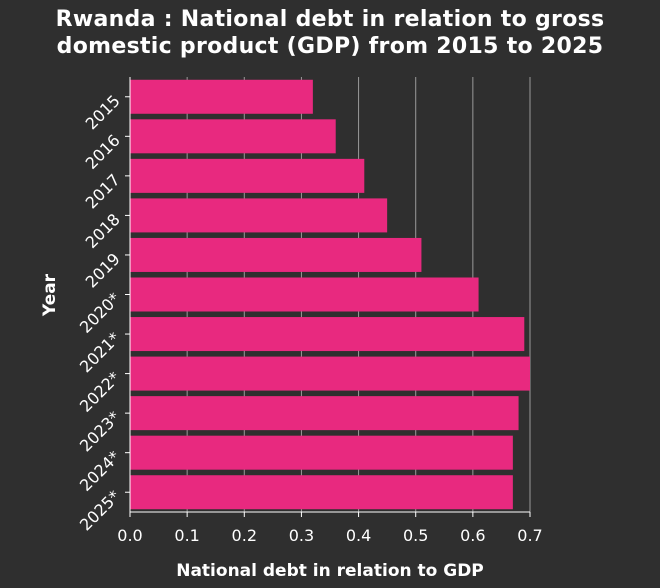 This screenshot has width=660, height=588. I want to click on y-tick-label: 2016, so click(103, 152).